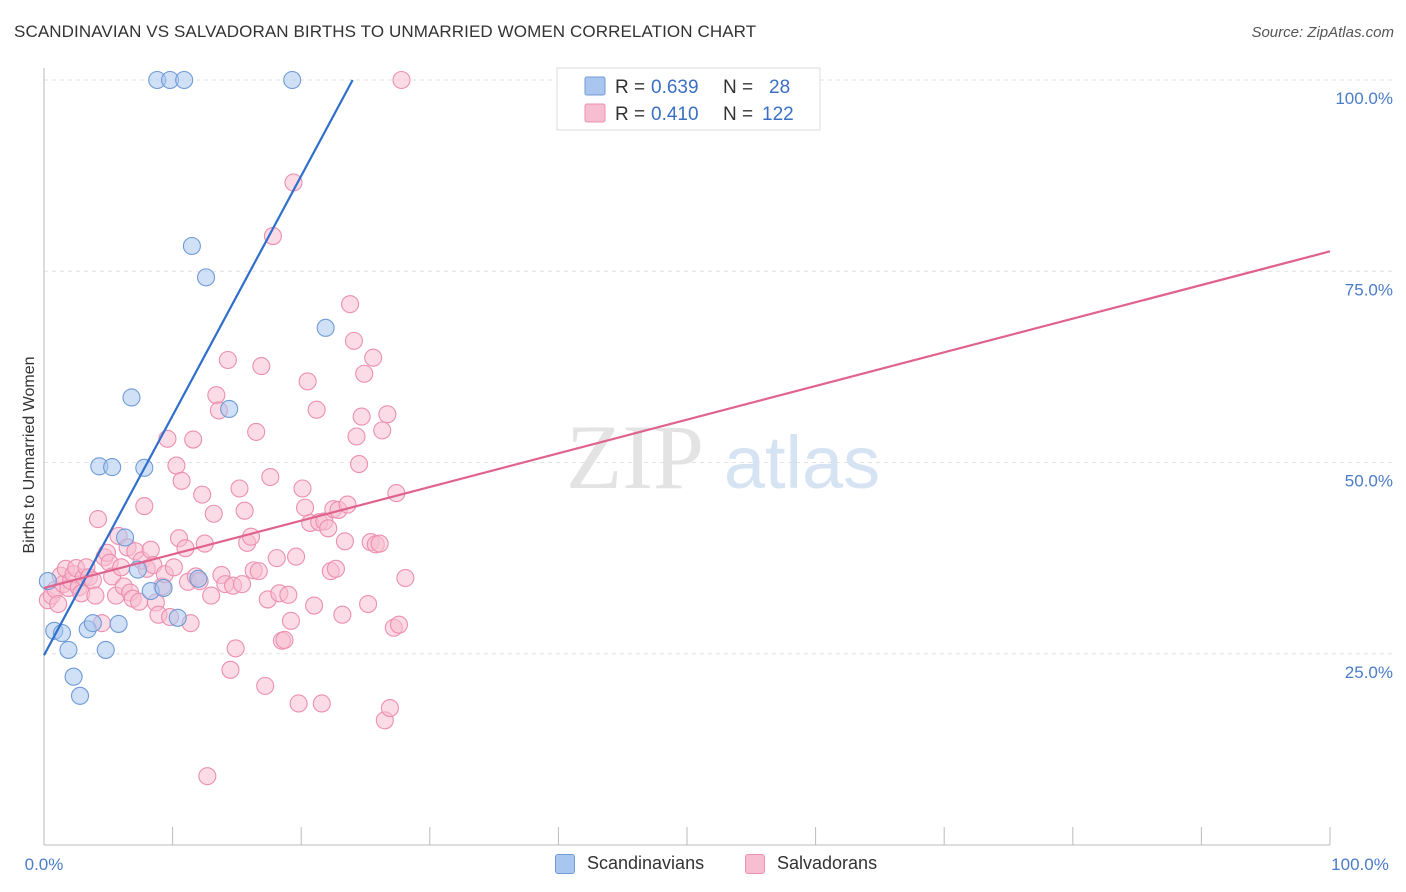 Image resolution: width=1406 pixels, height=892 pixels. Describe the element at coordinates (779, 87) in the screenshot. I see `legend-n-value-1: 28` at that location.